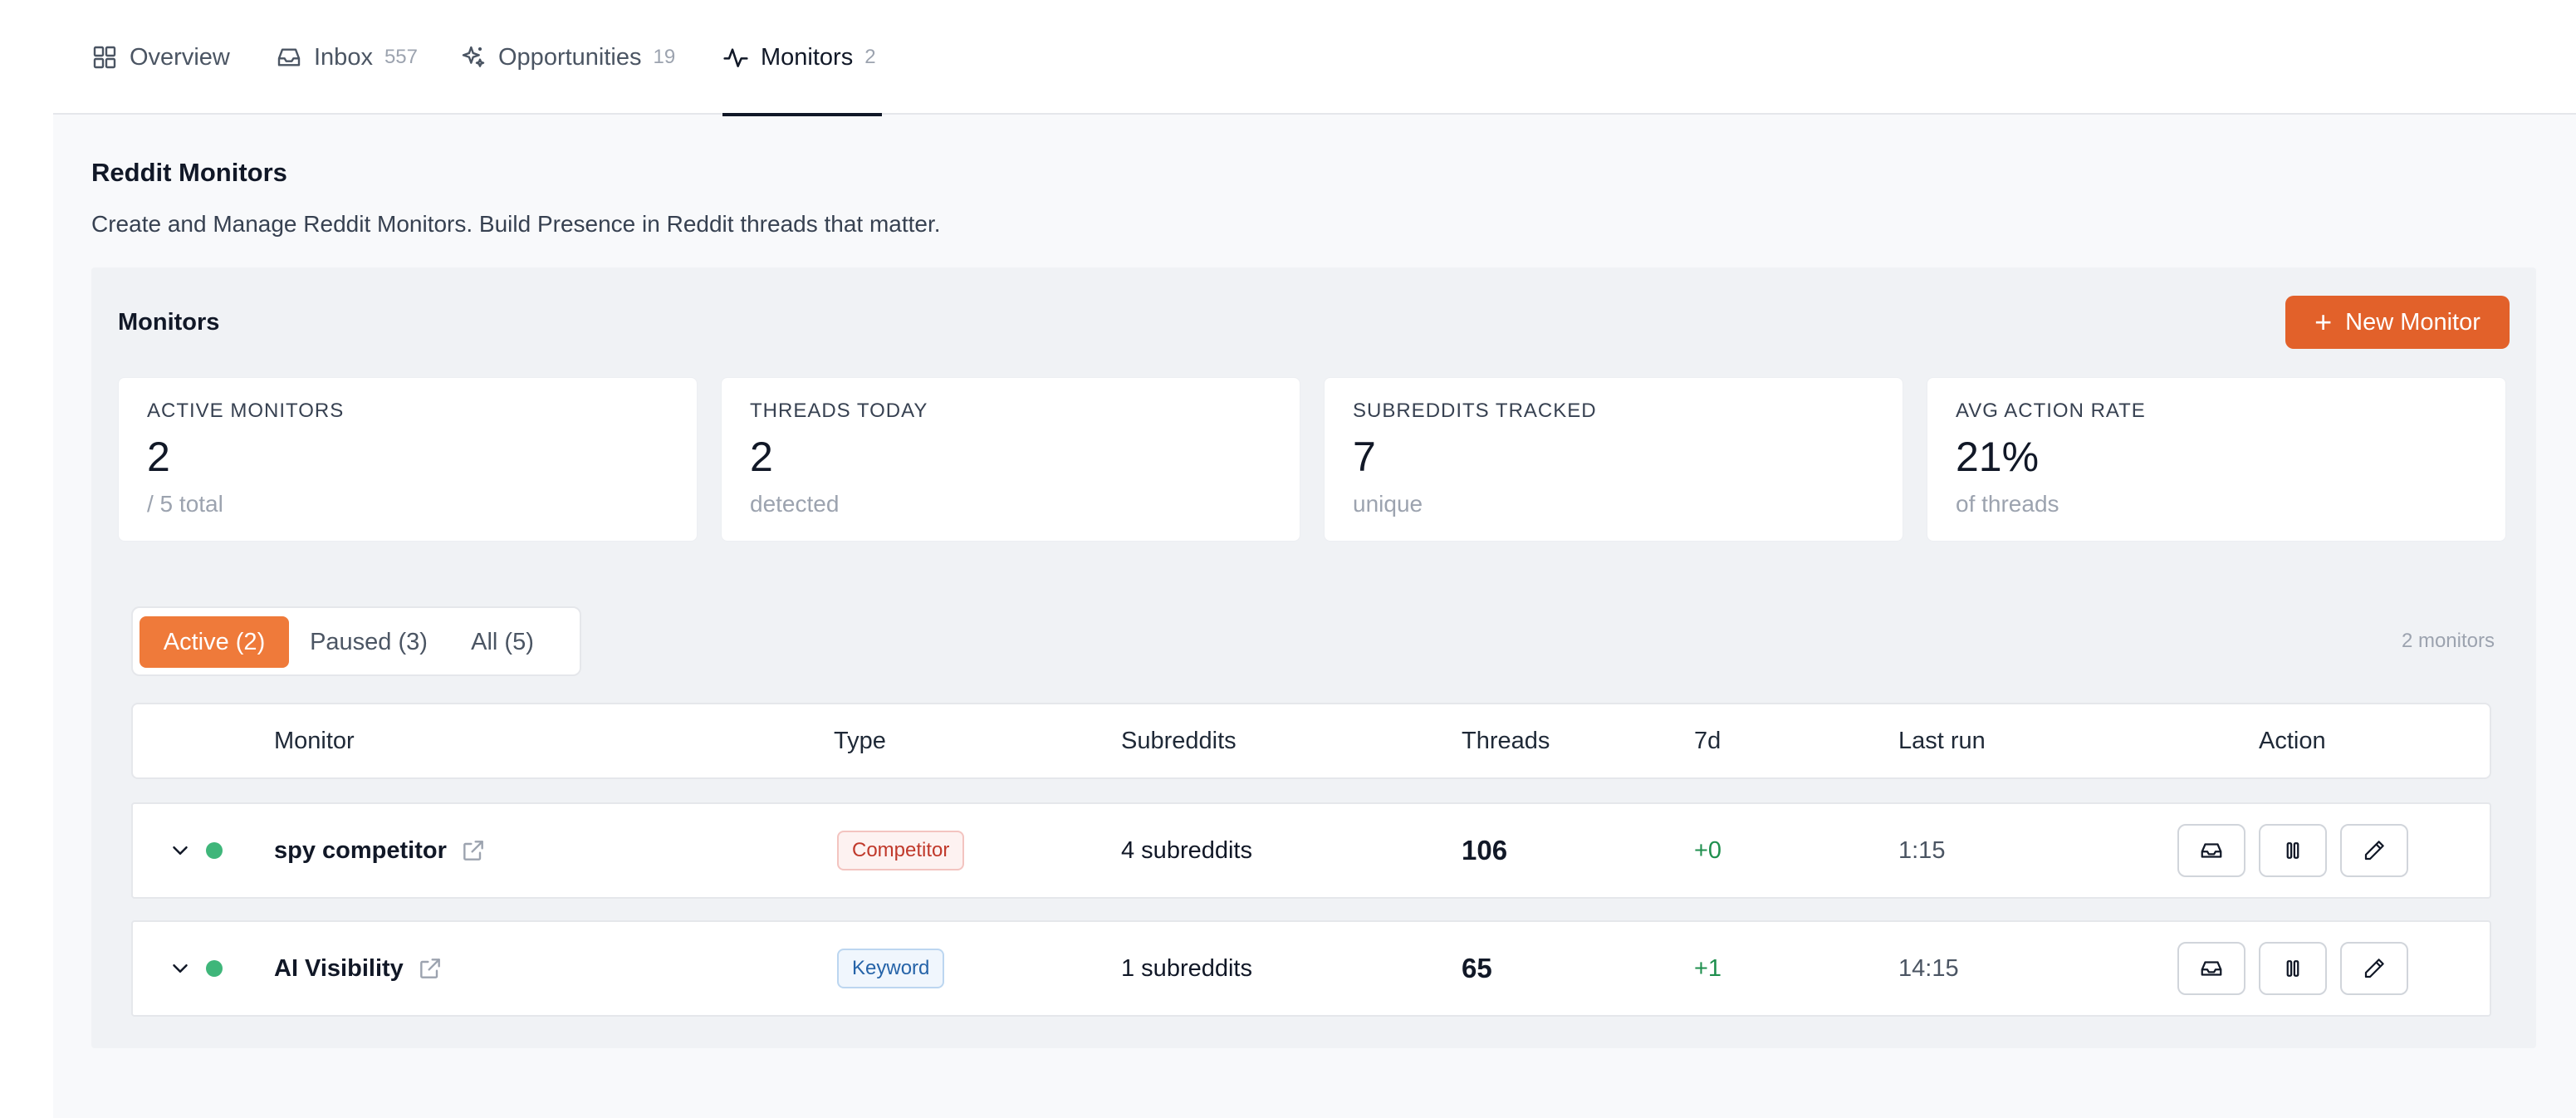 The width and height of the screenshot is (2576, 1118). I want to click on monitor-name-cell: spy competitor, so click(380, 851).